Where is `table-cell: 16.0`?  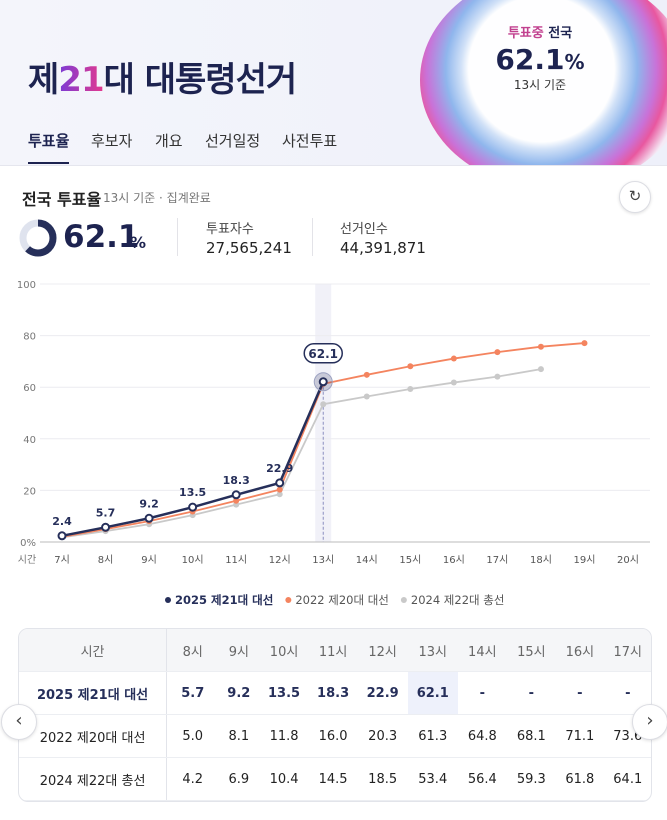
table-cell: 16.0 is located at coordinates (333, 736).